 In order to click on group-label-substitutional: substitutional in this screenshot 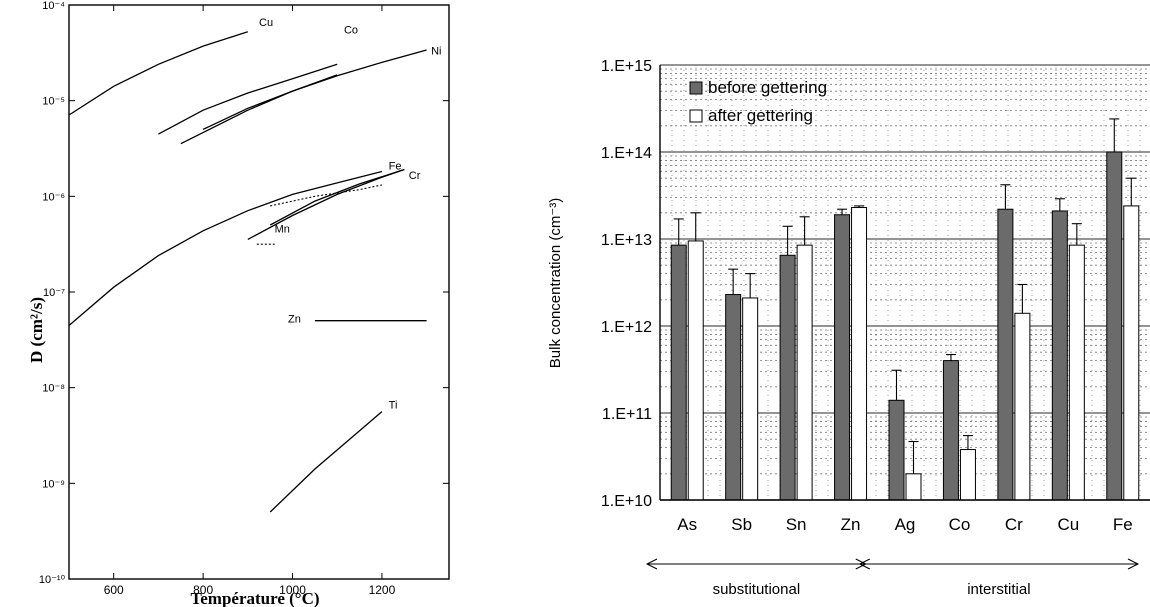, I will do `click(757, 589)`.